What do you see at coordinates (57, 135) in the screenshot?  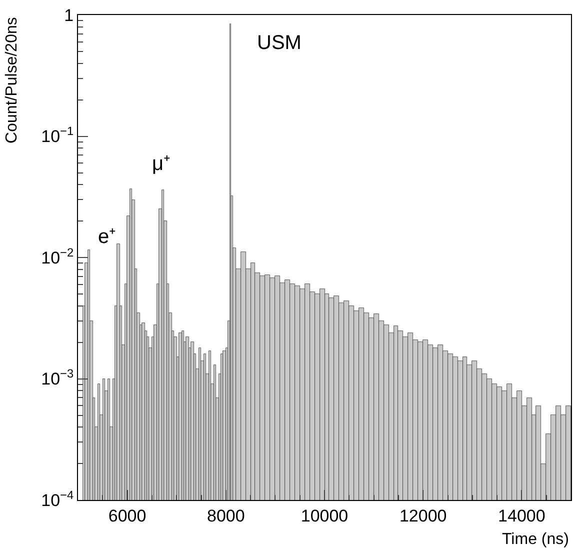 I see `y-tick-label: 10$^{−1}$` at bounding box center [57, 135].